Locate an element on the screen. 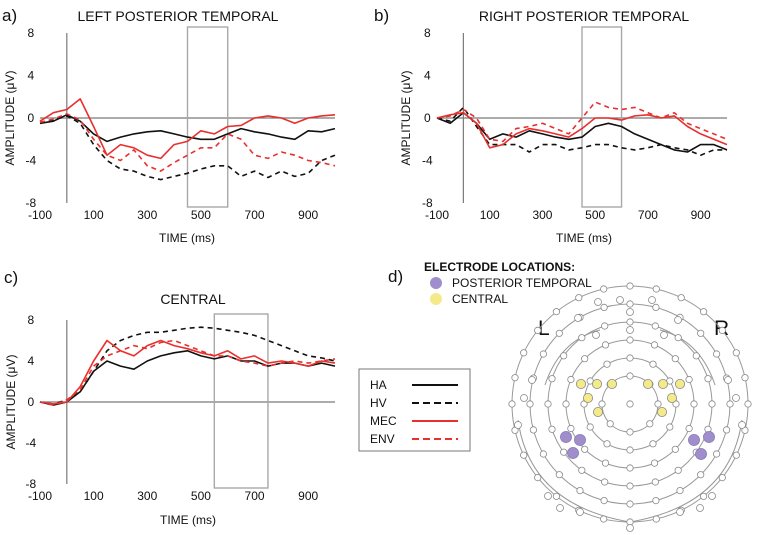  x-tick-label-c: 100 is located at coordinates (94, 496).